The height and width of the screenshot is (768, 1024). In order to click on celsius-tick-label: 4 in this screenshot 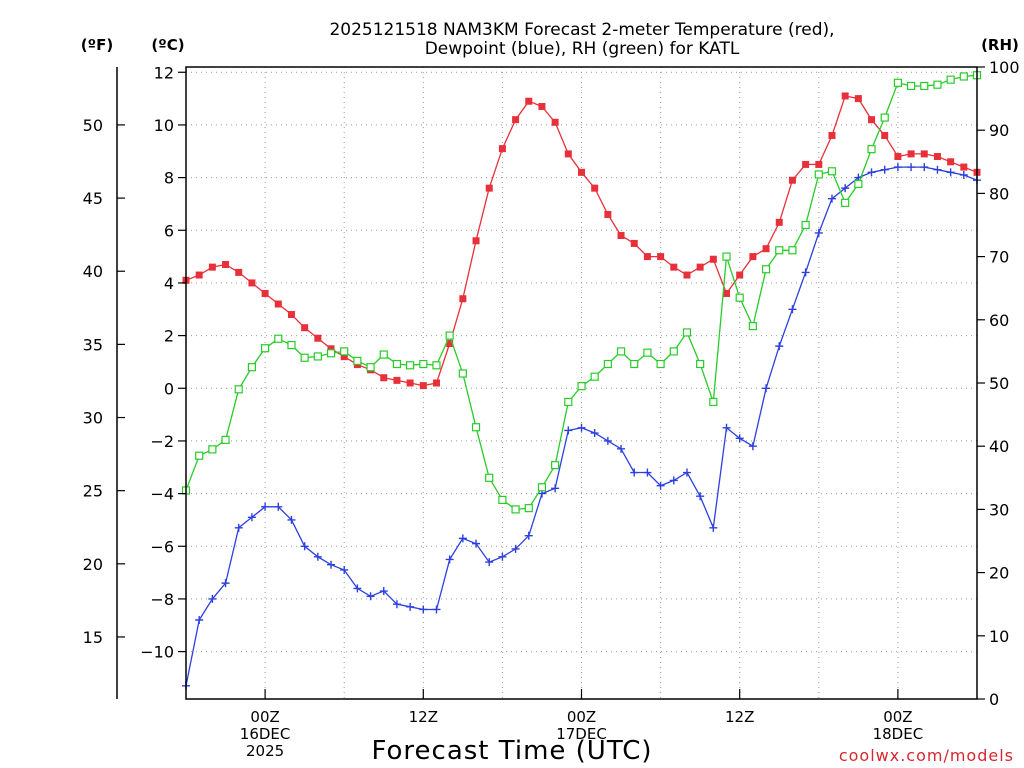, I will do `click(169, 283)`.